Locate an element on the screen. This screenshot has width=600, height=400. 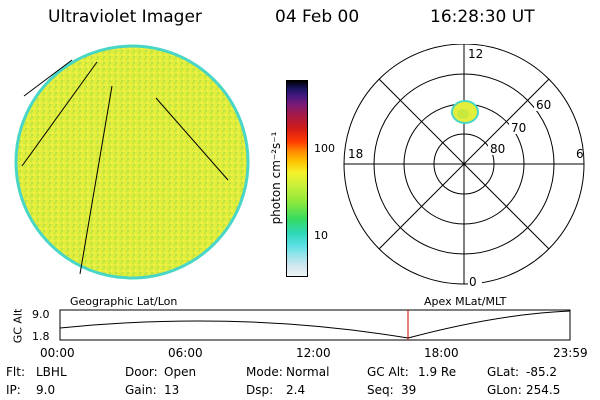
status-flt-value: LBHL is located at coordinates (51, 372).